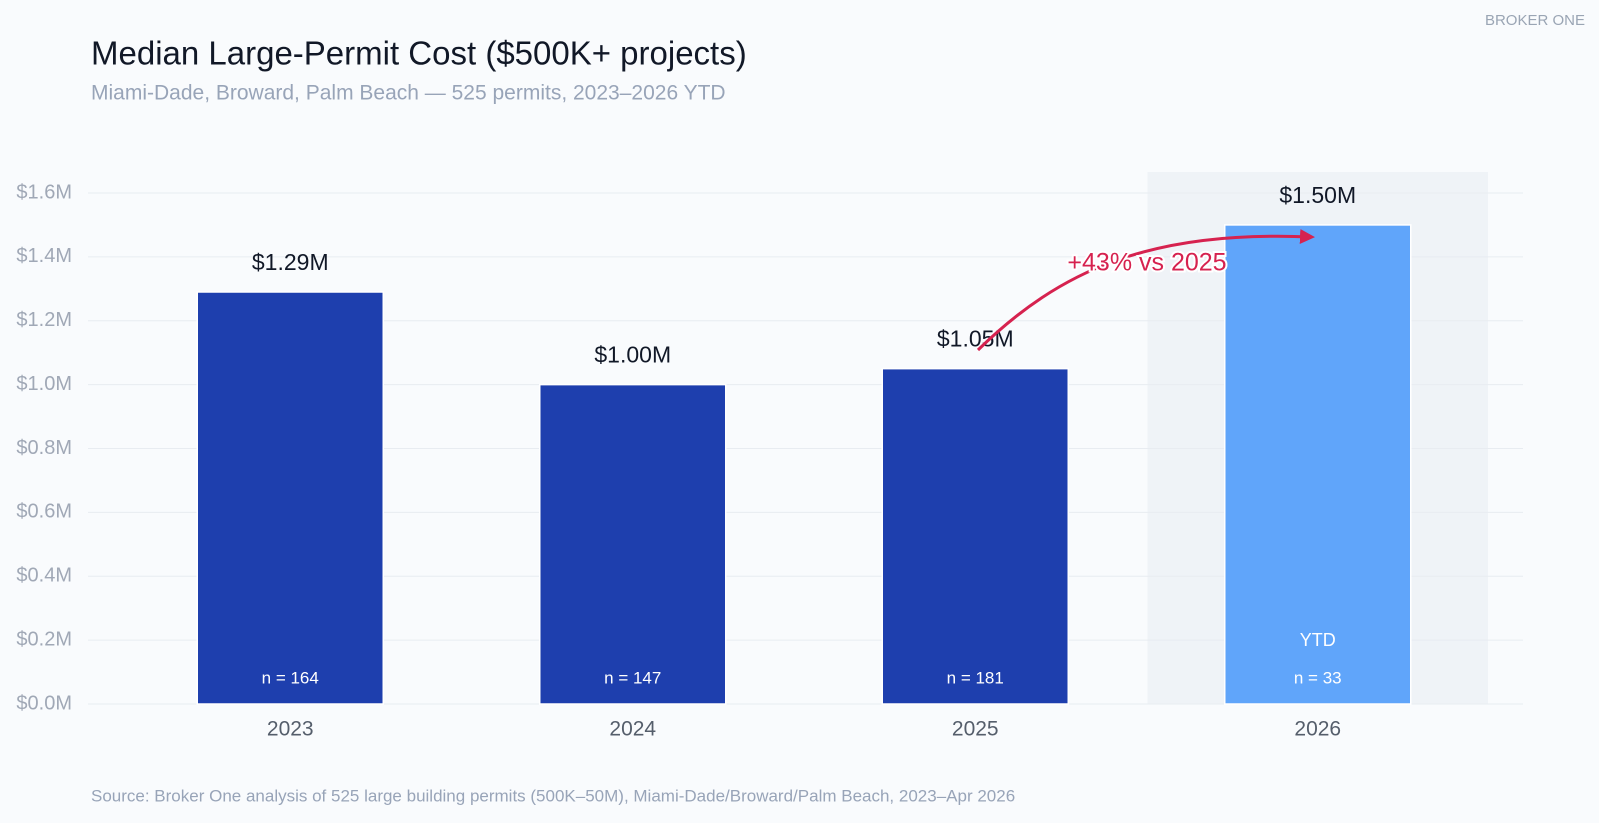  I want to click on brand: BROKER ONE, so click(1535, 20).